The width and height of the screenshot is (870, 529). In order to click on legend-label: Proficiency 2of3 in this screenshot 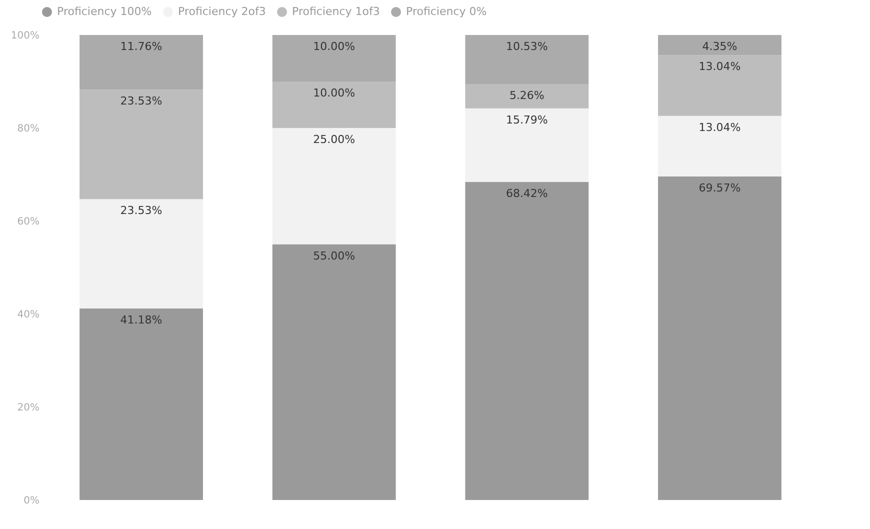, I will do `click(222, 11)`.